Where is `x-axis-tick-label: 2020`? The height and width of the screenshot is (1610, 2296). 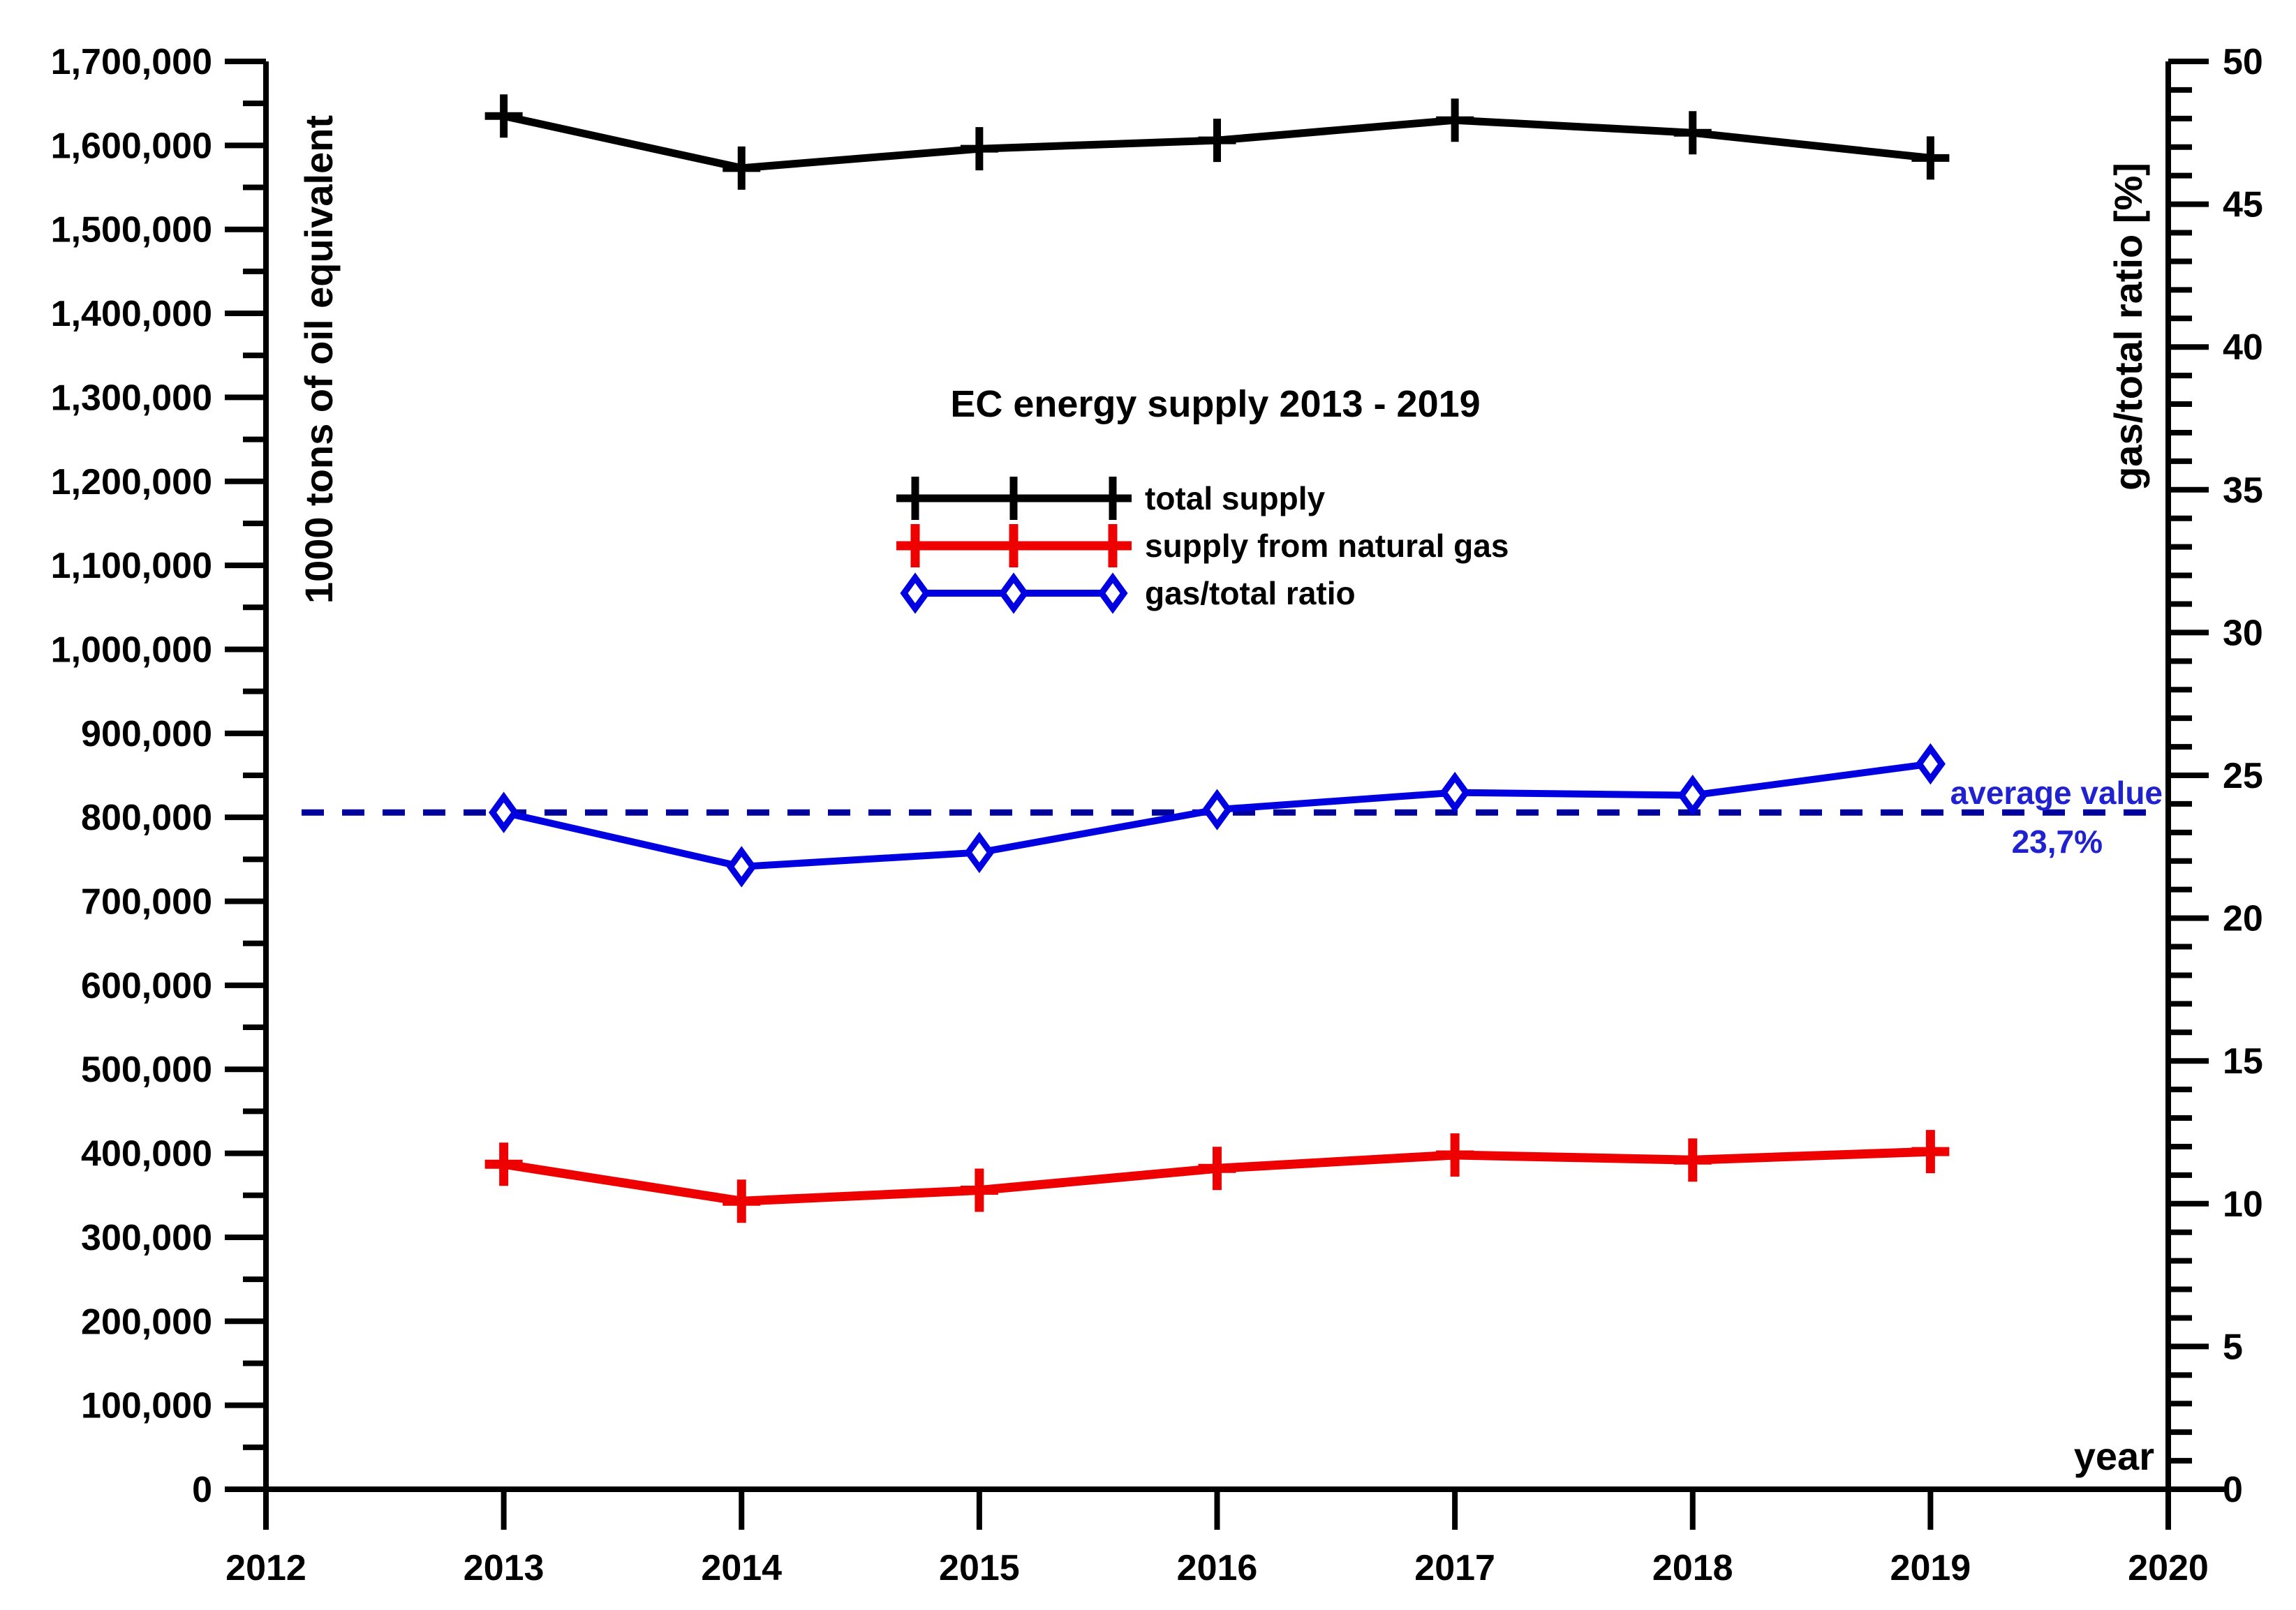
x-axis-tick-label: 2020 is located at coordinates (2168, 1568).